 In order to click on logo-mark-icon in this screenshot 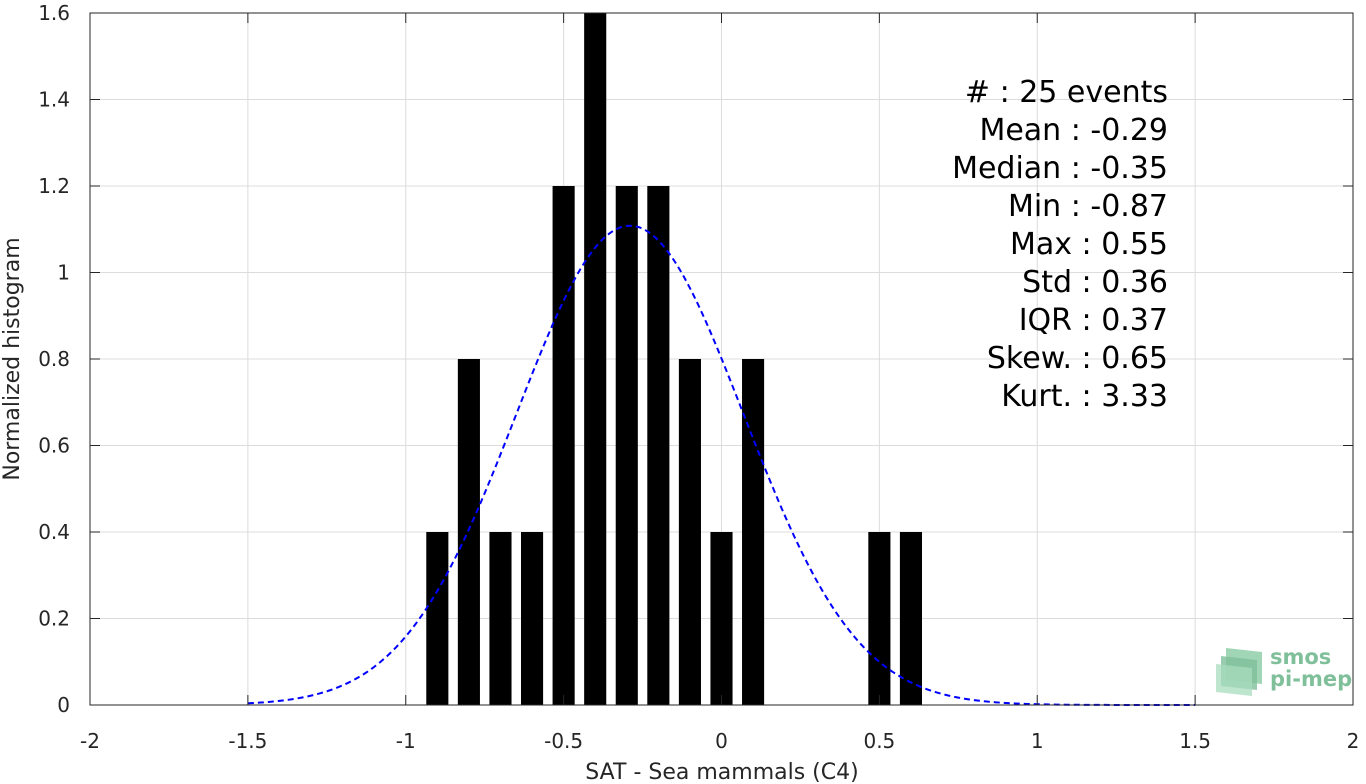, I will do `click(1239, 672)`.